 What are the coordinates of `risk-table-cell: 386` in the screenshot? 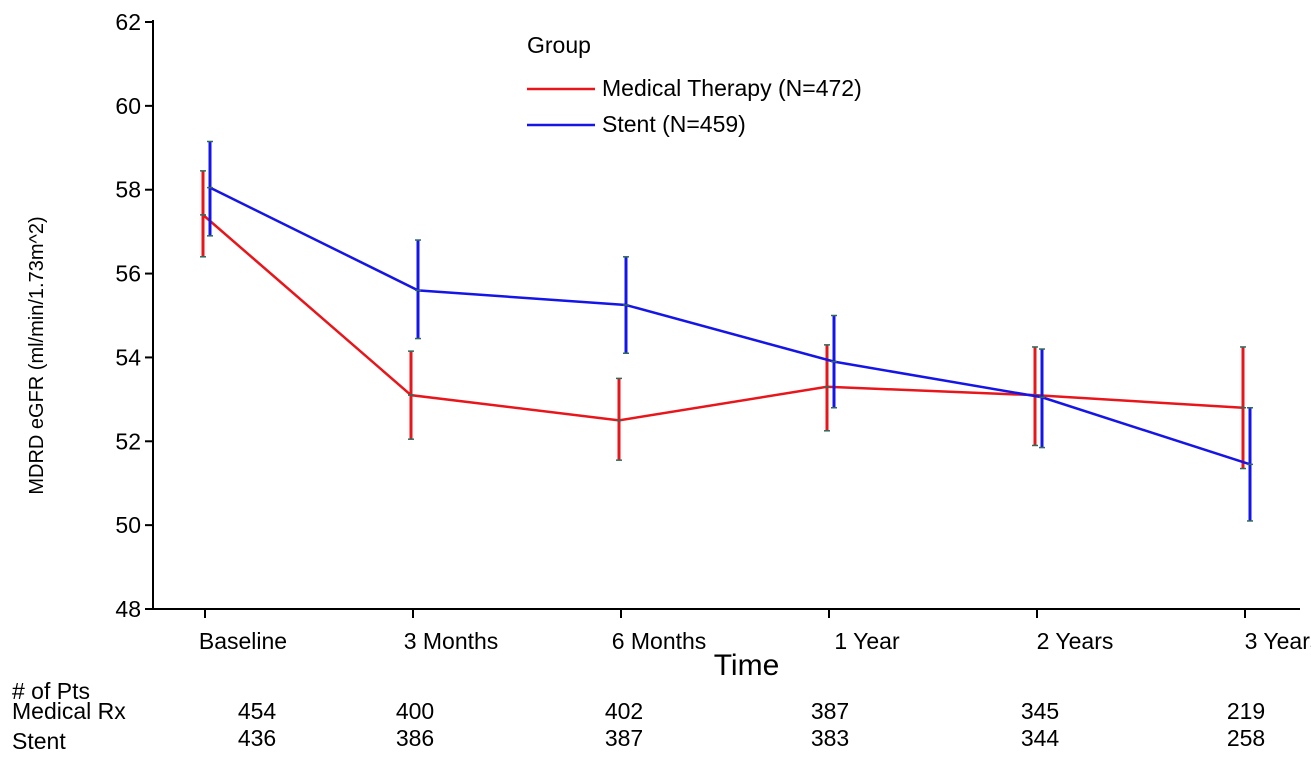 It's located at (415, 738).